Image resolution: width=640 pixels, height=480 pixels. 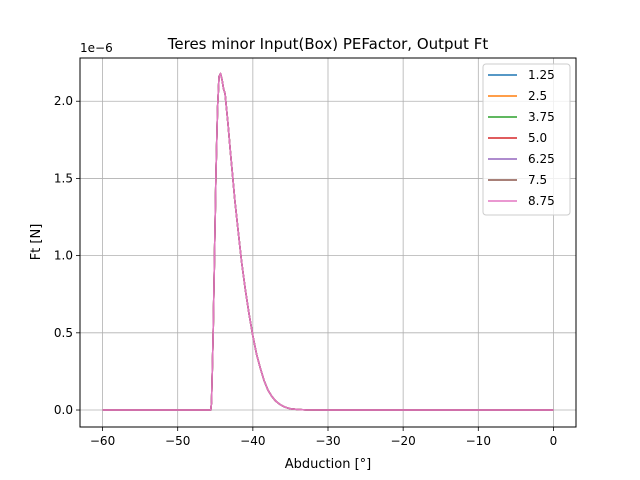 What do you see at coordinates (63, 256) in the screenshot?
I see `y-tick-label: 1.0` at bounding box center [63, 256].